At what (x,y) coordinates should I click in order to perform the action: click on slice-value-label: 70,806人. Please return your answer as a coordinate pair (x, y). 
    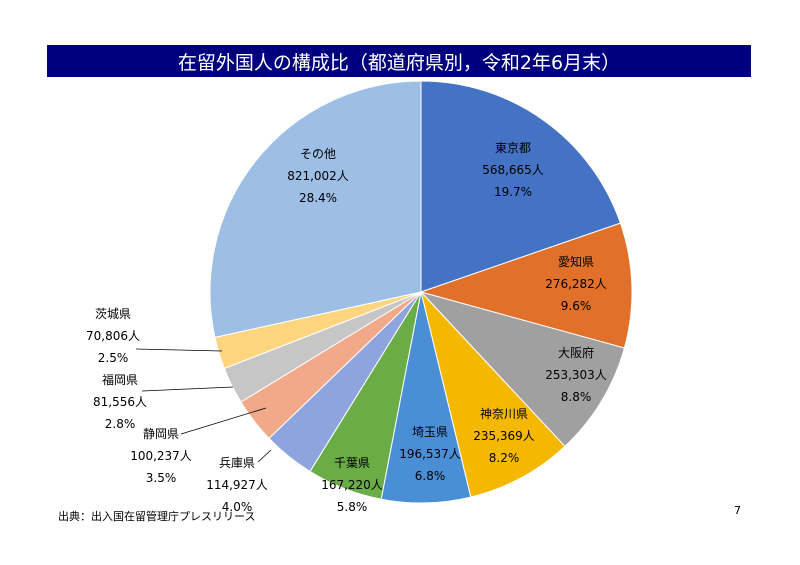
    Looking at the image, I should click on (113, 336).